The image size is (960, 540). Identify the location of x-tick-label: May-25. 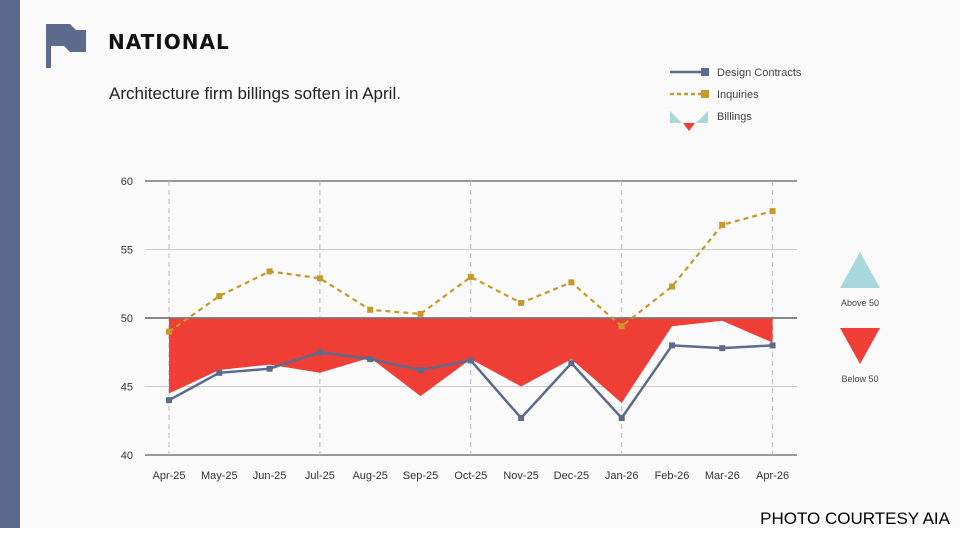
(219, 476).